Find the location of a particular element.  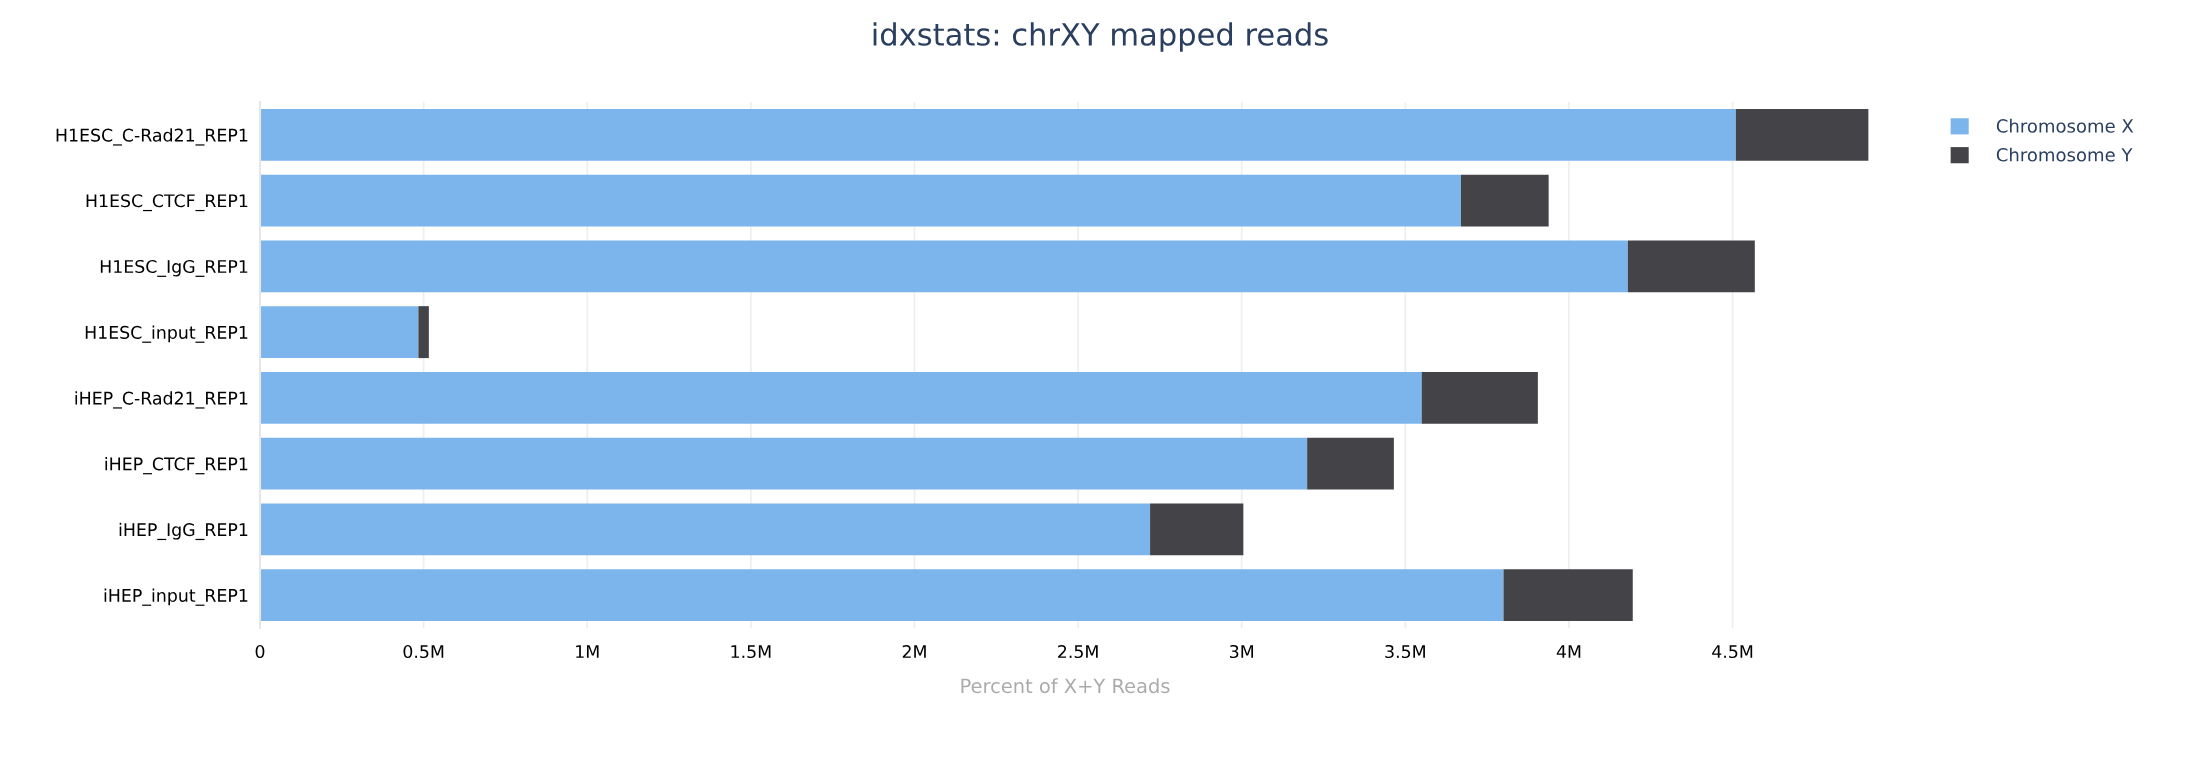

chart-title: idxstats: chrXY mapped reads is located at coordinates (1100, 37).